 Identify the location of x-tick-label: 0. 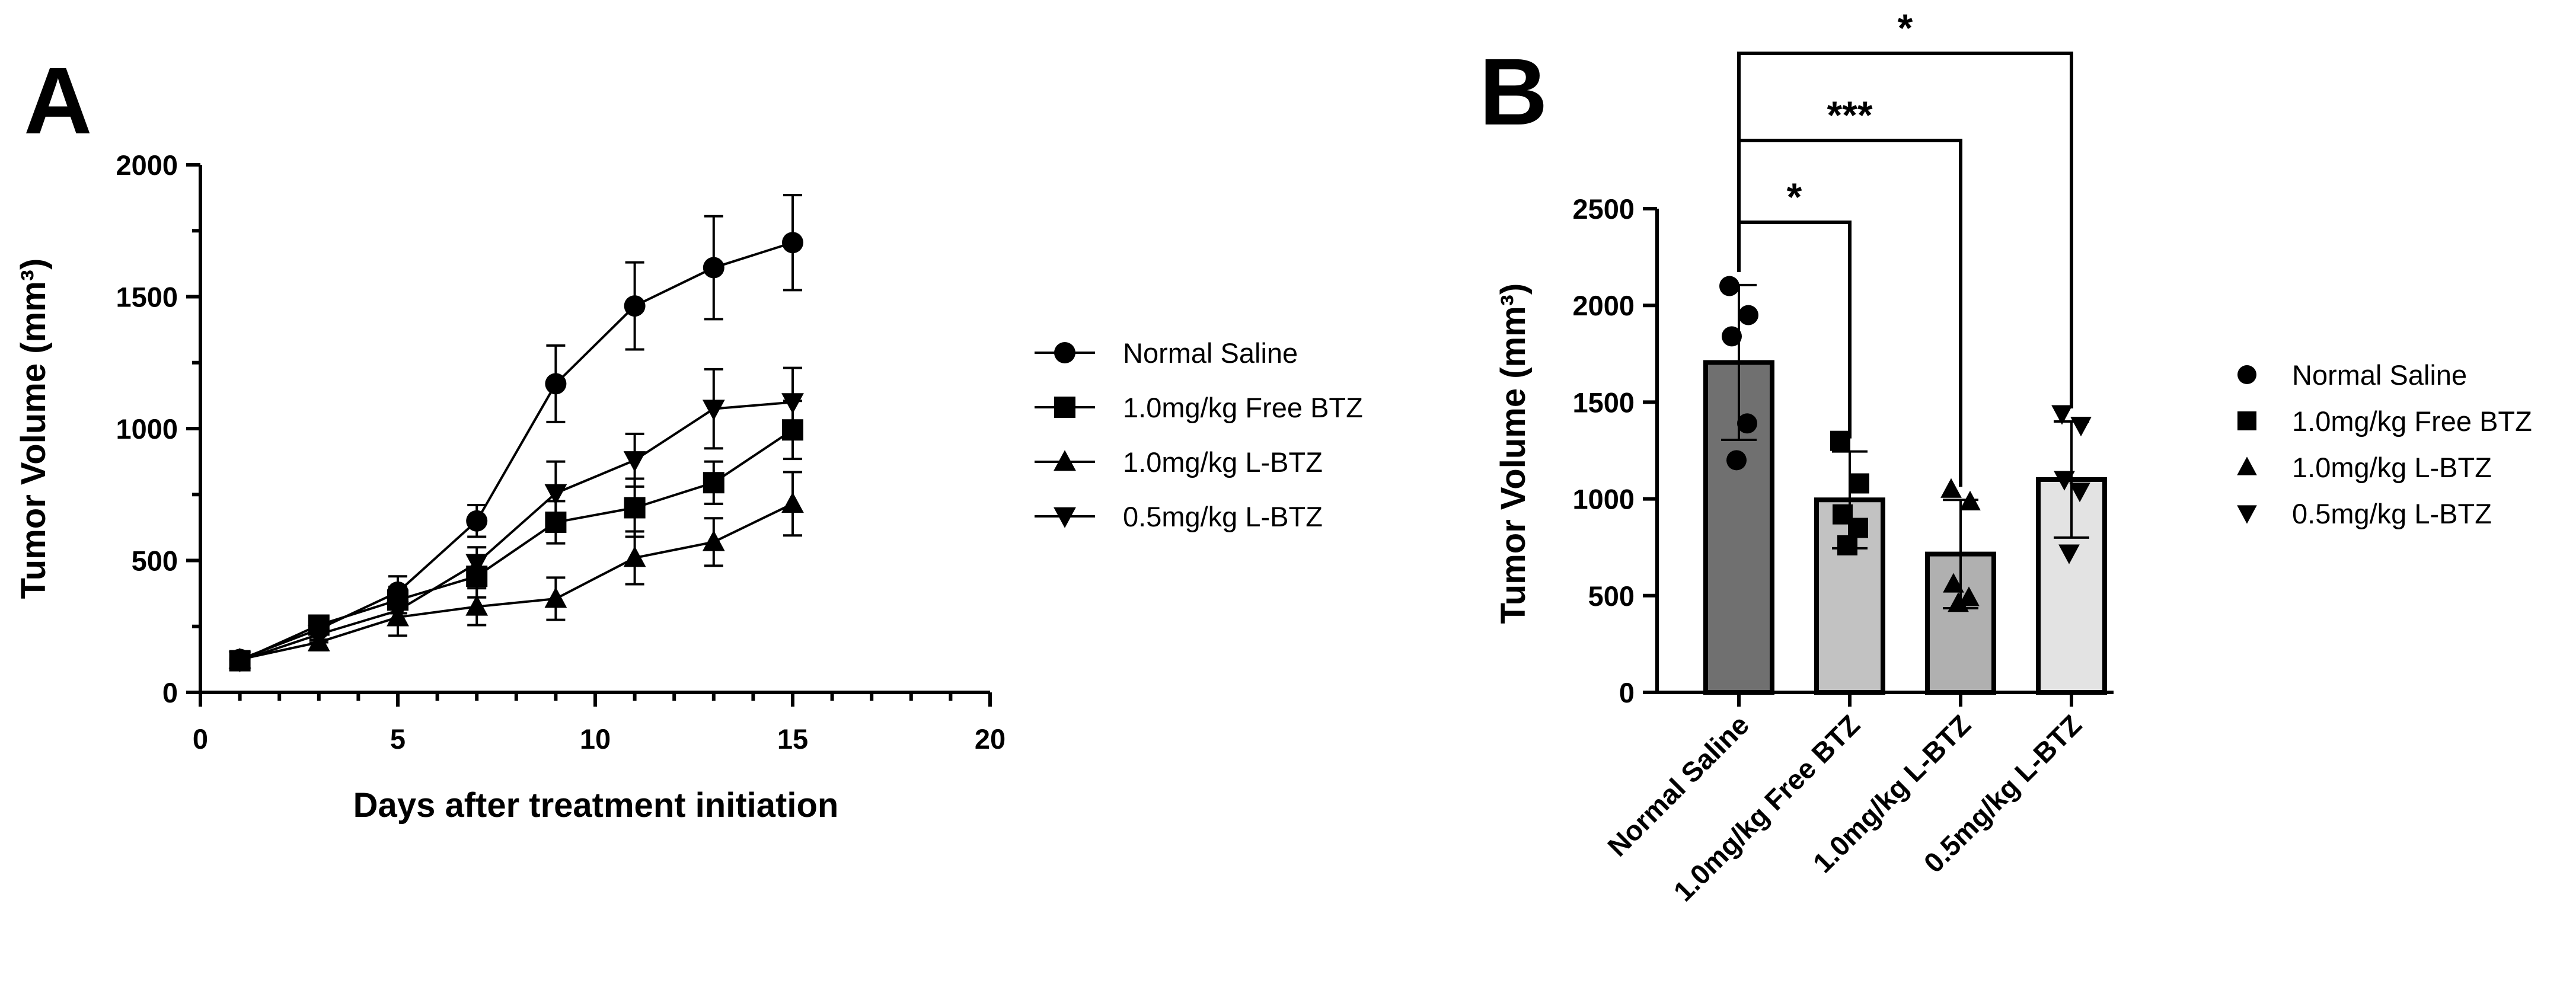
(200, 739).